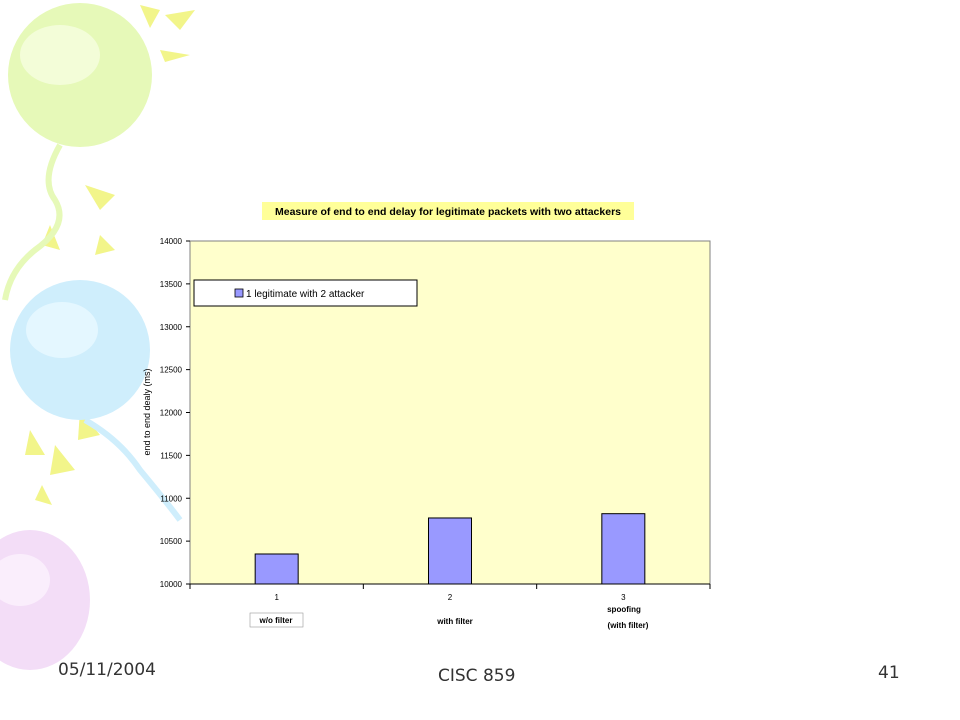 The width and height of the screenshot is (960, 720). I want to click on green-balloon-decoration, so click(77, 152).